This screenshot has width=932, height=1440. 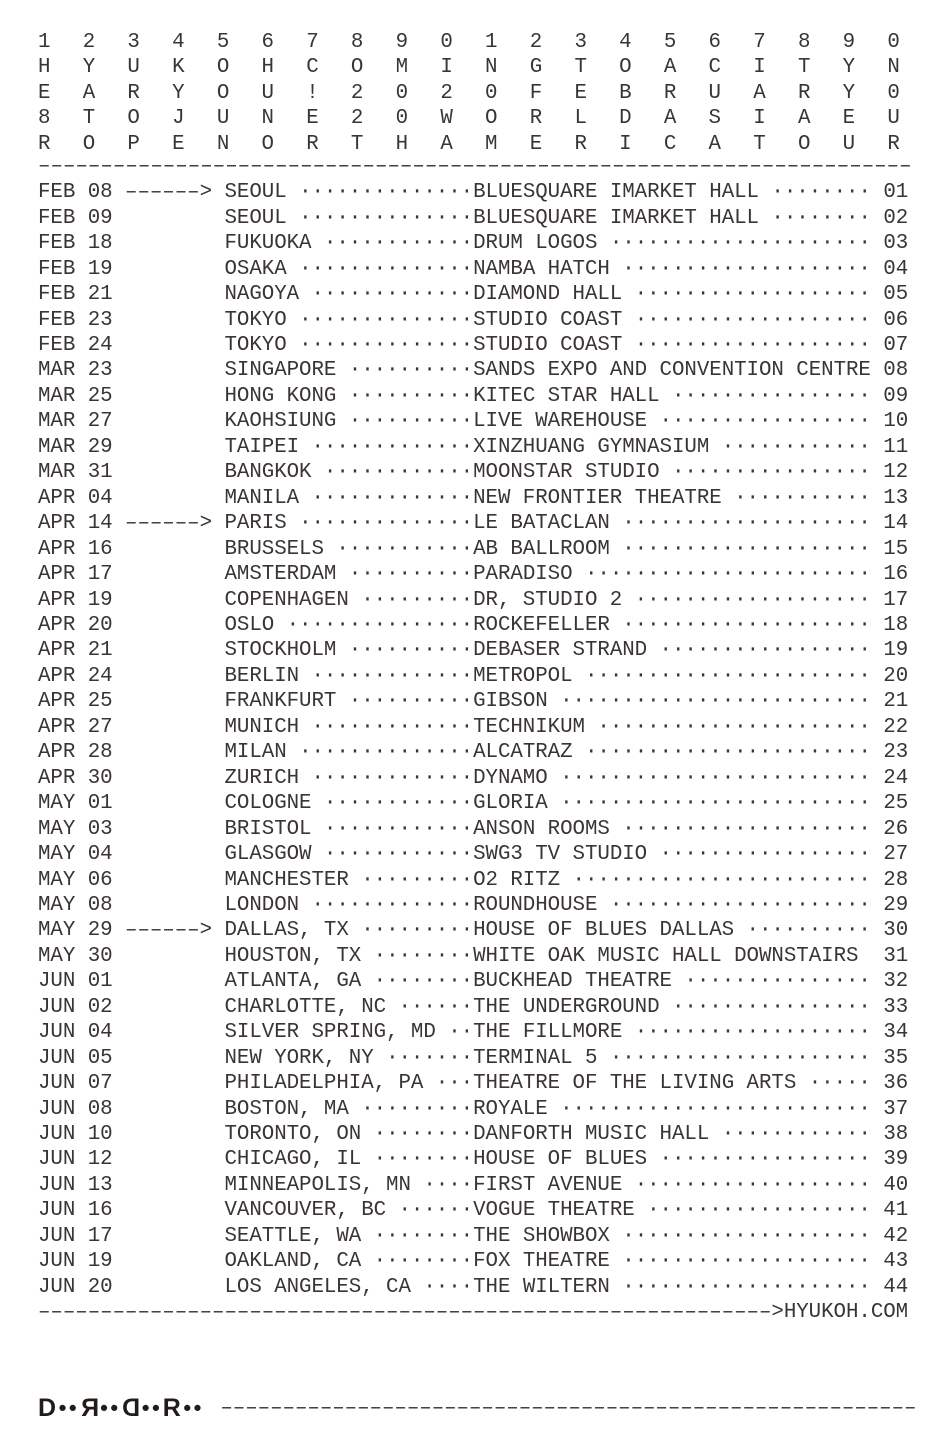 I want to click on show-number: 34, so click(x=896, y=1033).